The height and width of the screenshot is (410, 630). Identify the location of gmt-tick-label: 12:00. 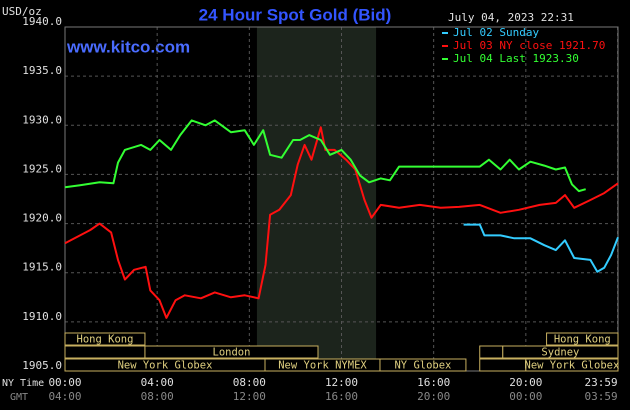
(249, 396).